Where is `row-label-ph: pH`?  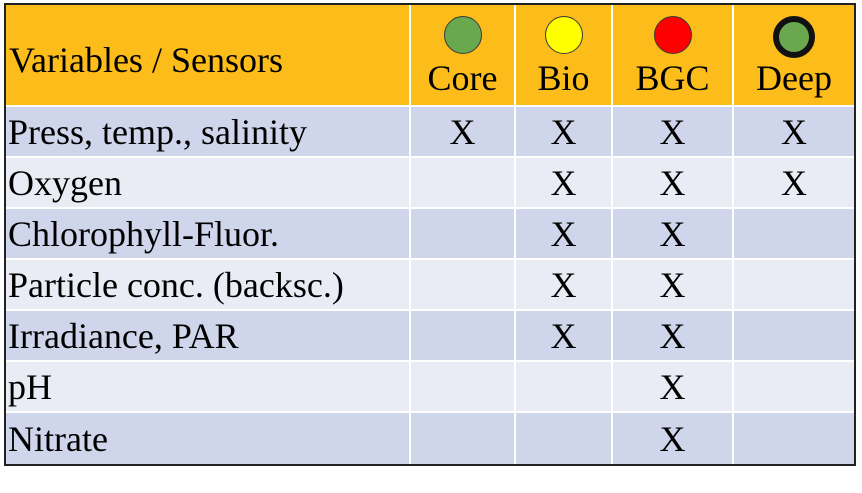
row-label-ph: pH is located at coordinates (208, 387).